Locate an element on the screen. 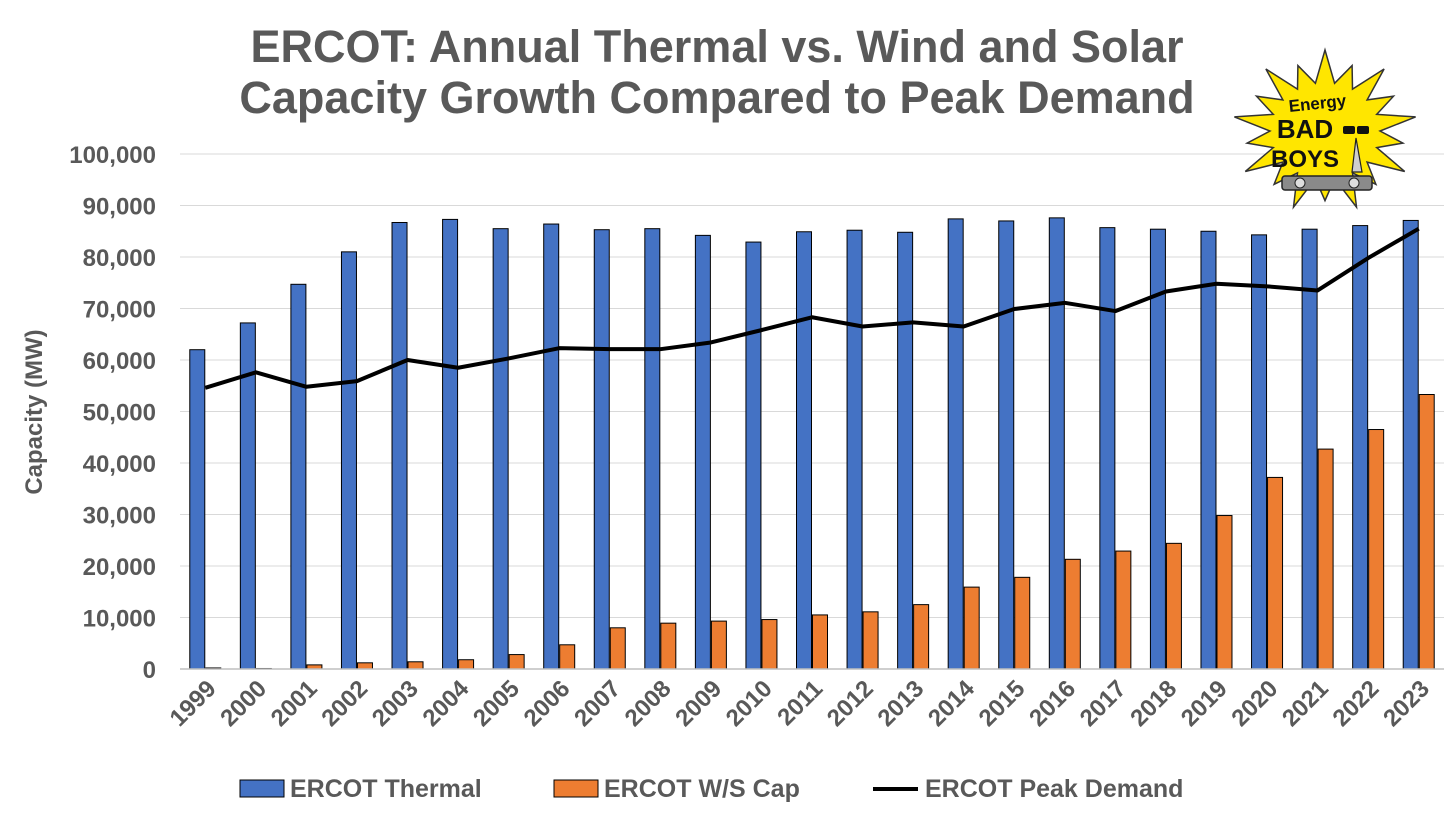  x-tick-label: 2018 is located at coordinates (1153, 703).